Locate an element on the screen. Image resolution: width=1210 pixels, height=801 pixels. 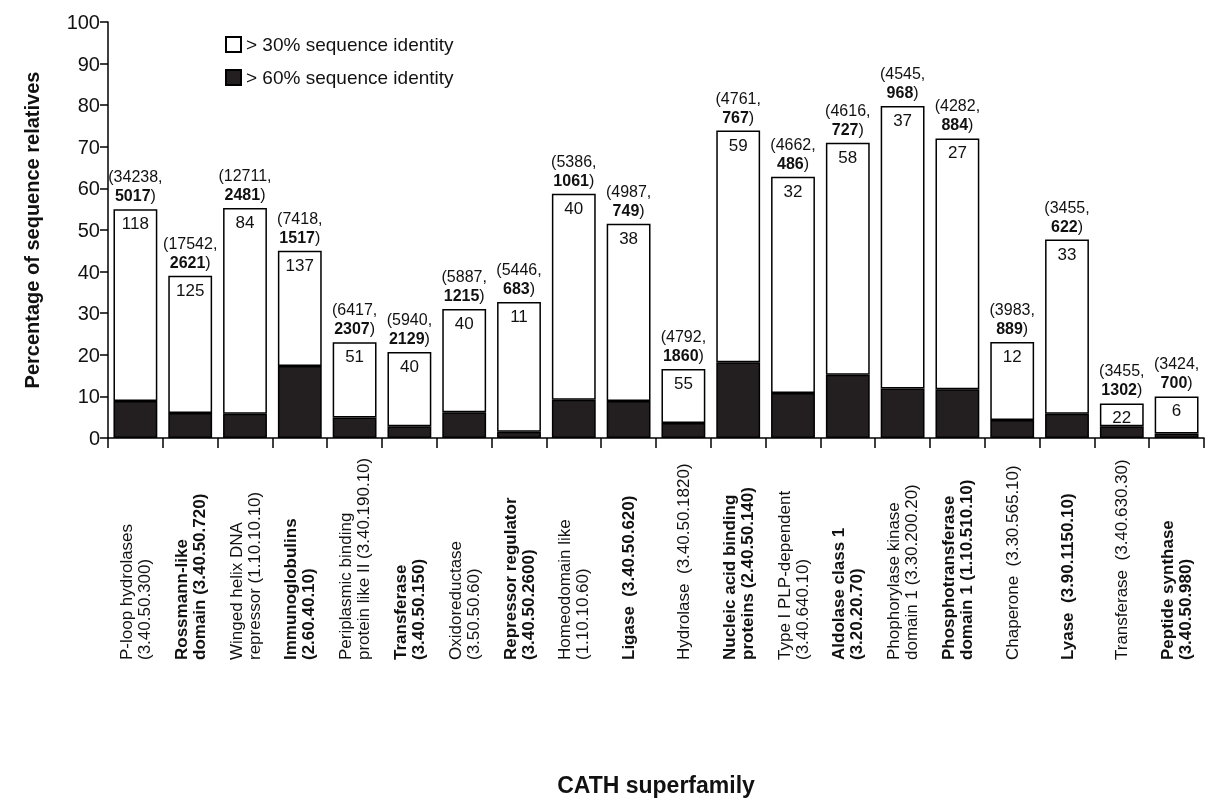
x-tick-label: Phosphotransferase domain 1 (1.10.510.10) is located at coordinates (957, 569).